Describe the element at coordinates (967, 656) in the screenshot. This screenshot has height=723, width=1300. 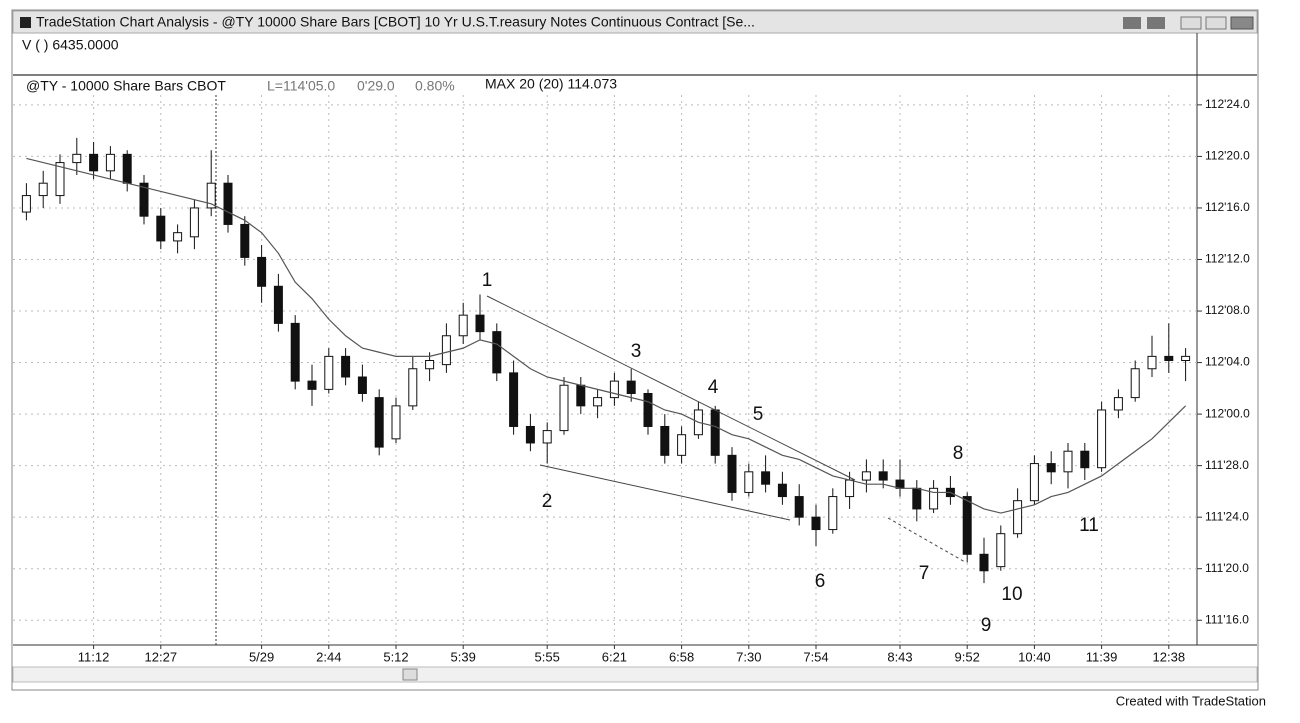
I see `x-tick-label: 9:52` at that location.